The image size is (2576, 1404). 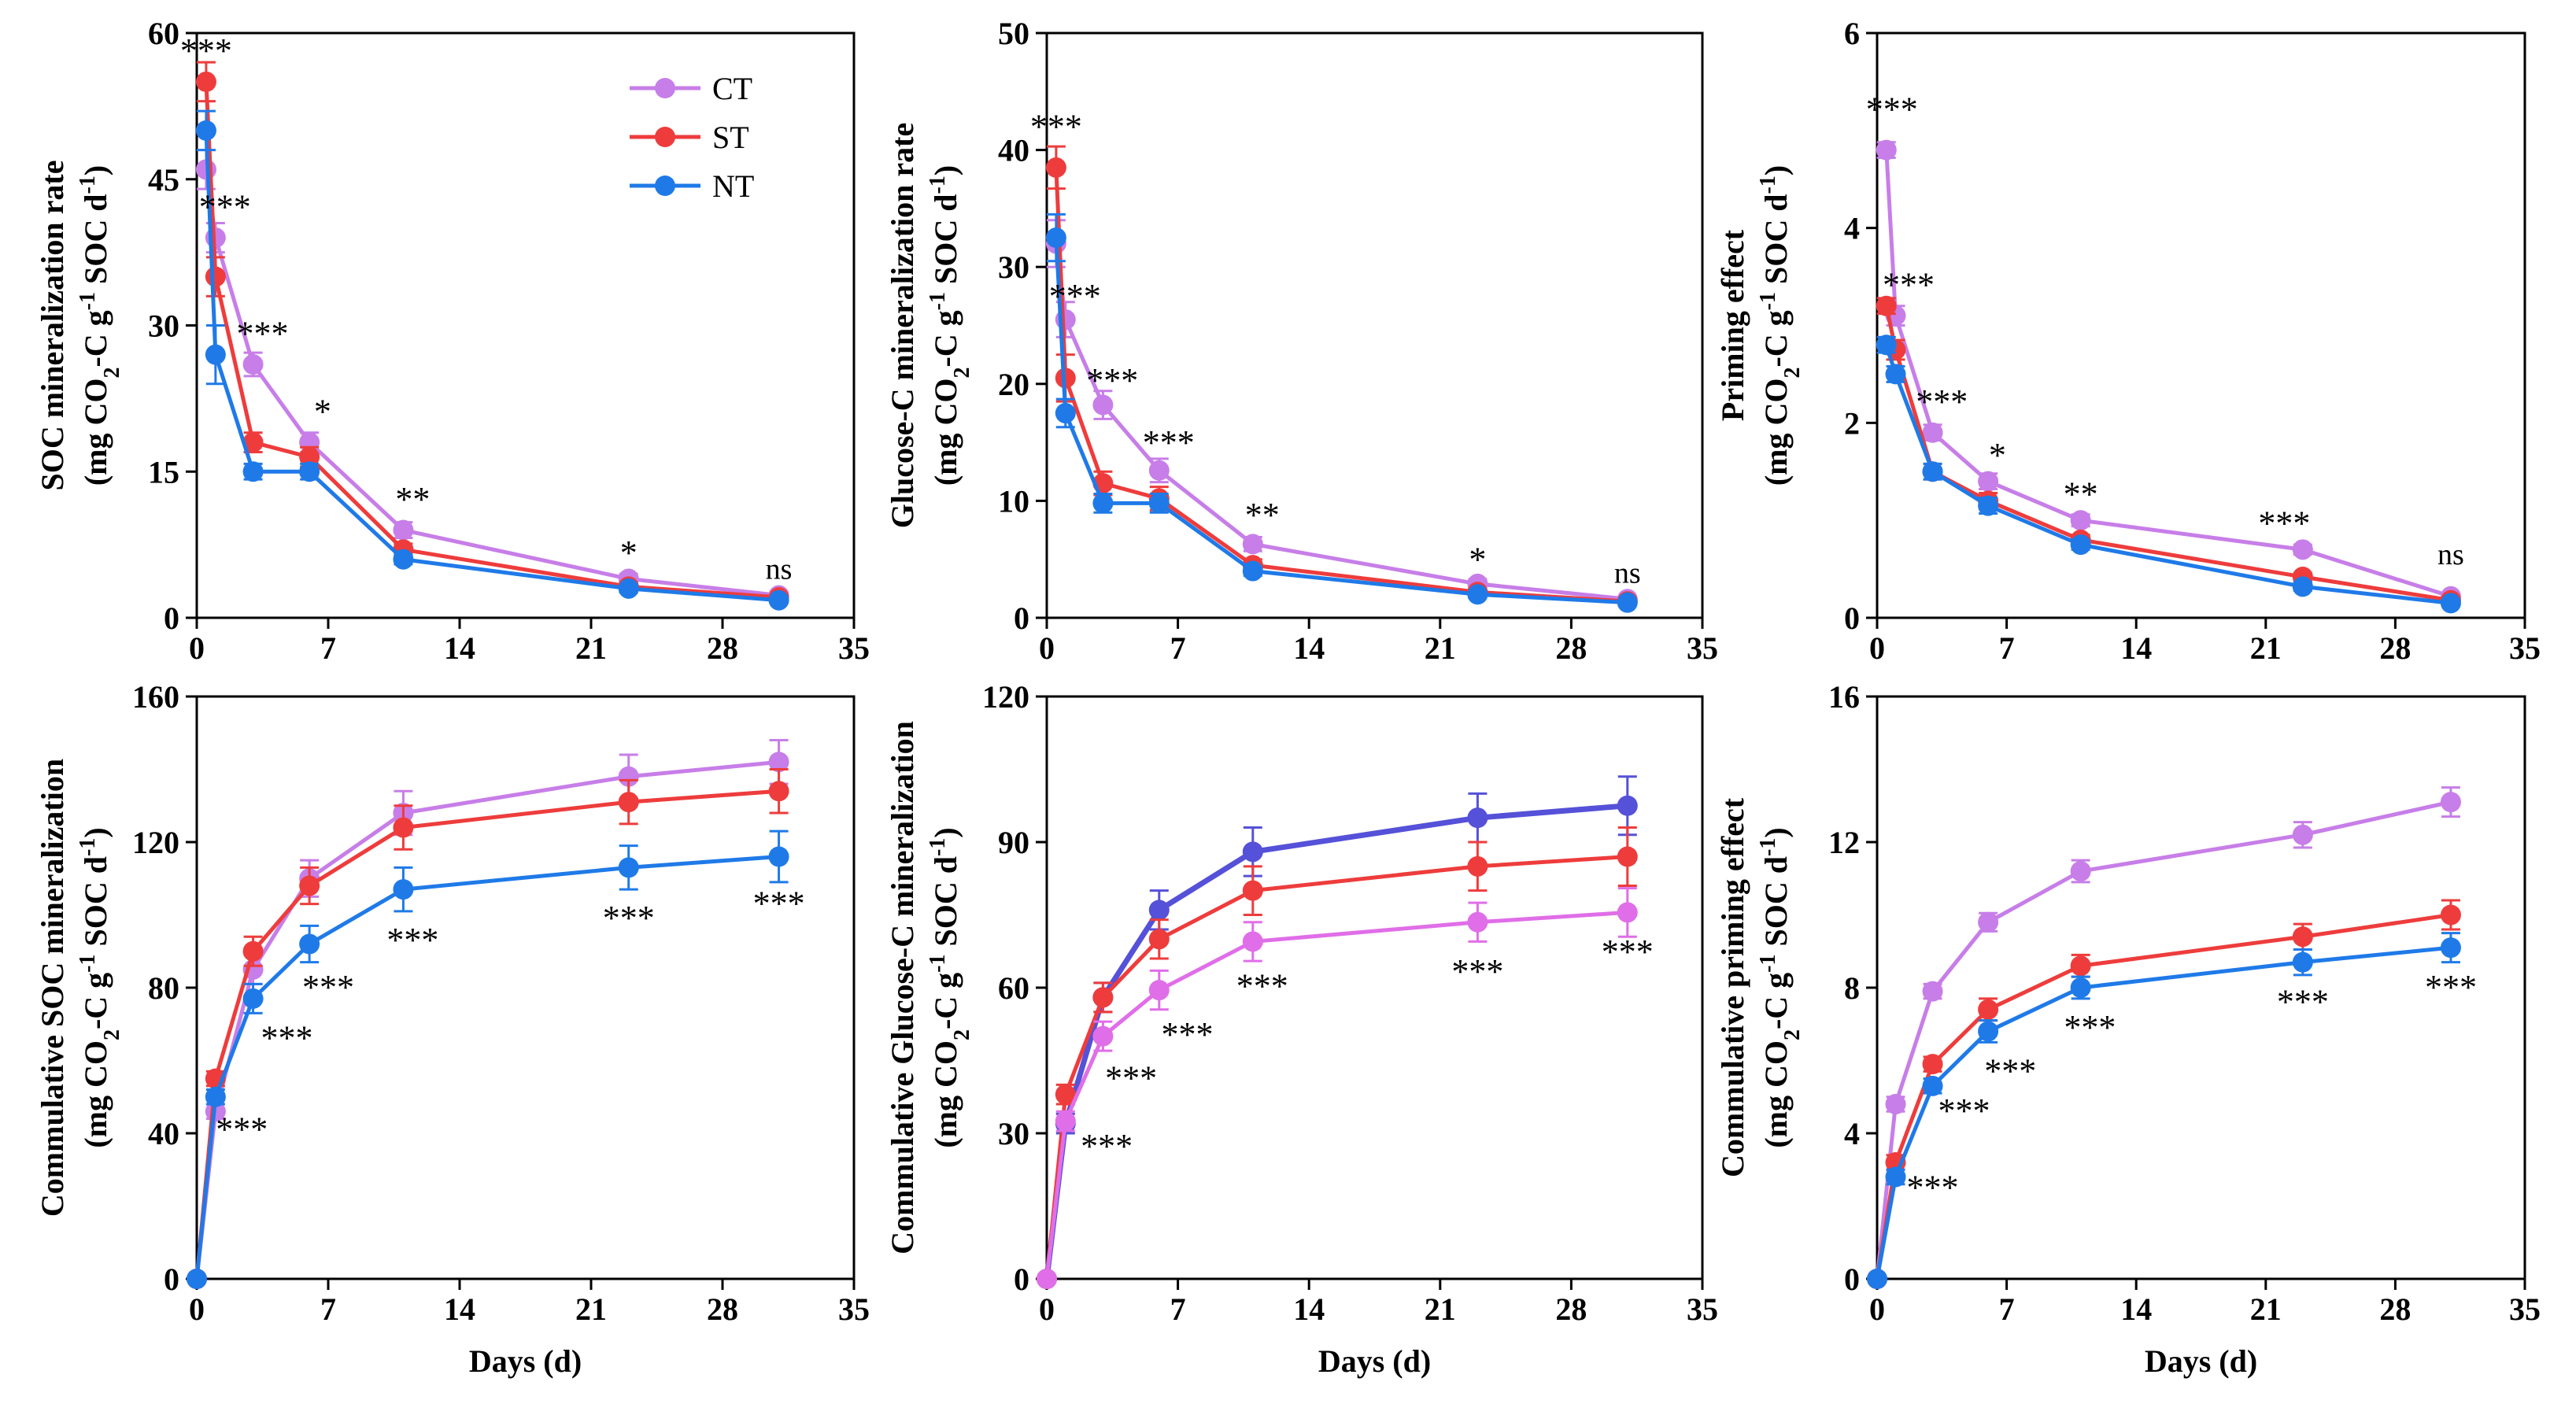 I want to click on y-tick-label: 50, so click(x=1013, y=33).